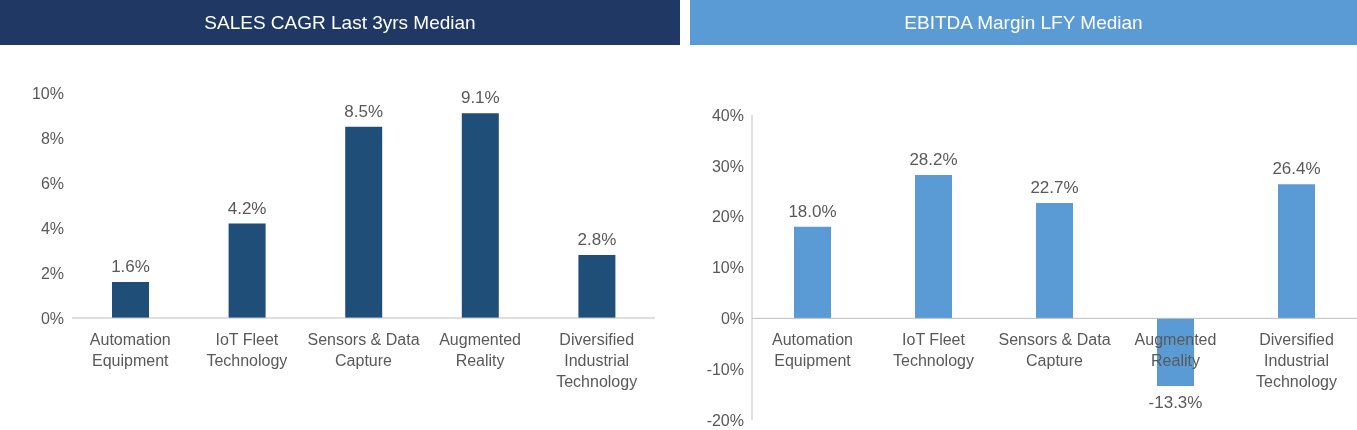 The image size is (1357, 430). What do you see at coordinates (52, 273) in the screenshot?
I see `y-tick-label: 2%` at bounding box center [52, 273].